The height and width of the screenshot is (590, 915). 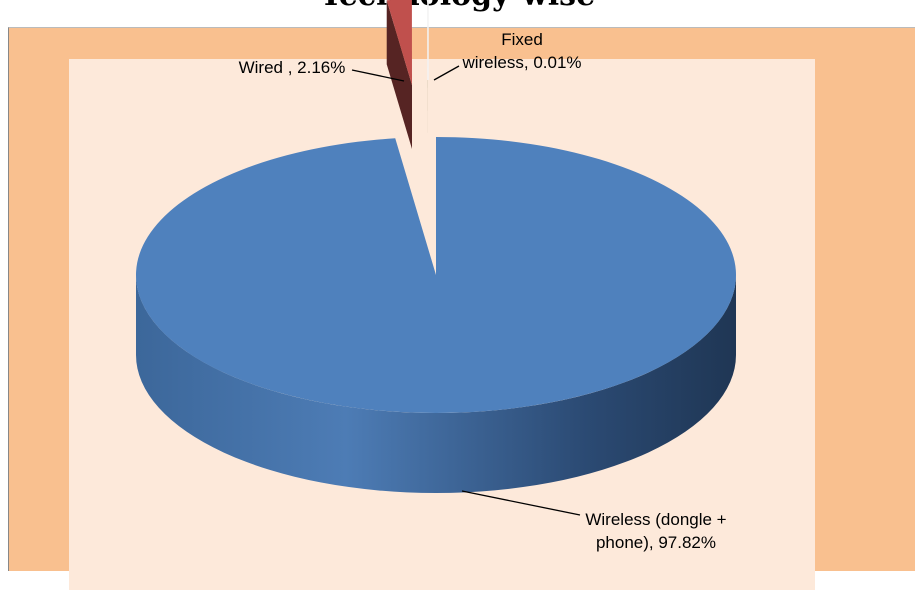 What do you see at coordinates (656, 542) in the screenshot?
I see `data-label-text: phone), 97.82%` at bounding box center [656, 542].